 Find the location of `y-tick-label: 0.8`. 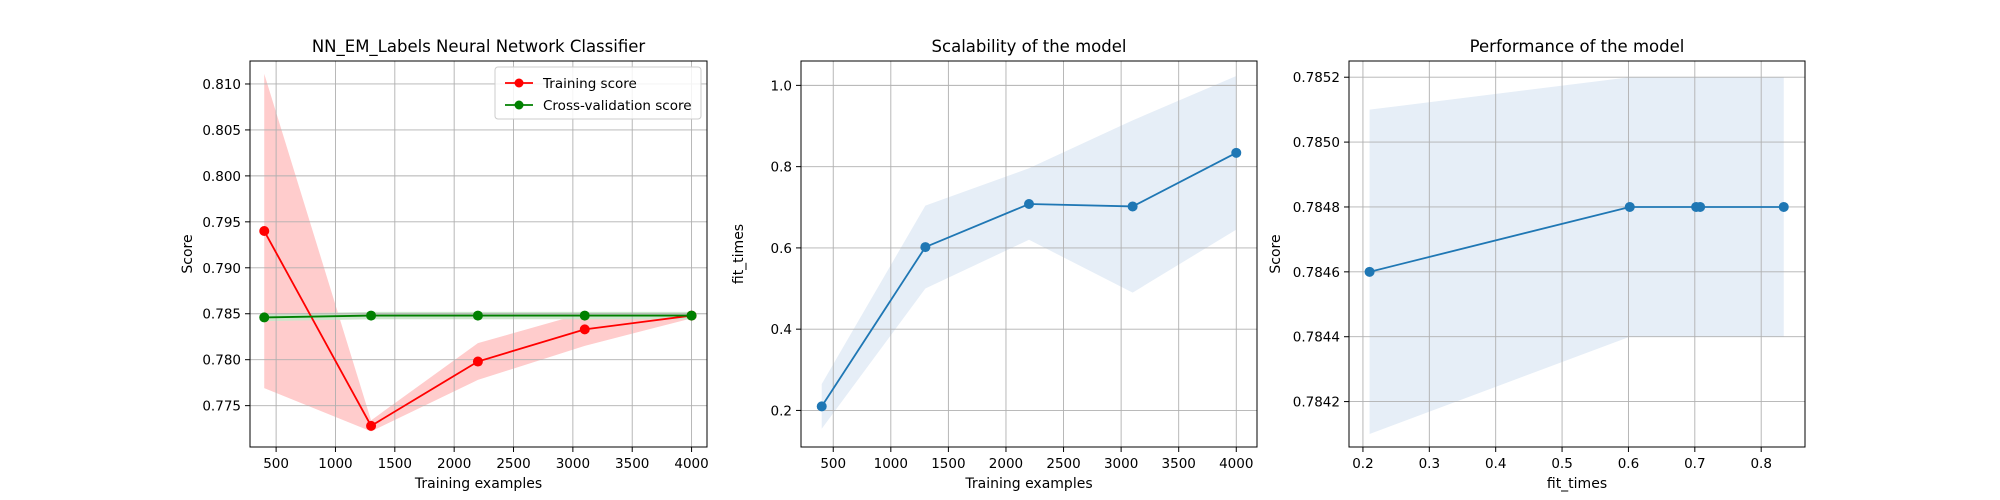

y-tick-label: 0.8 is located at coordinates (781, 168).